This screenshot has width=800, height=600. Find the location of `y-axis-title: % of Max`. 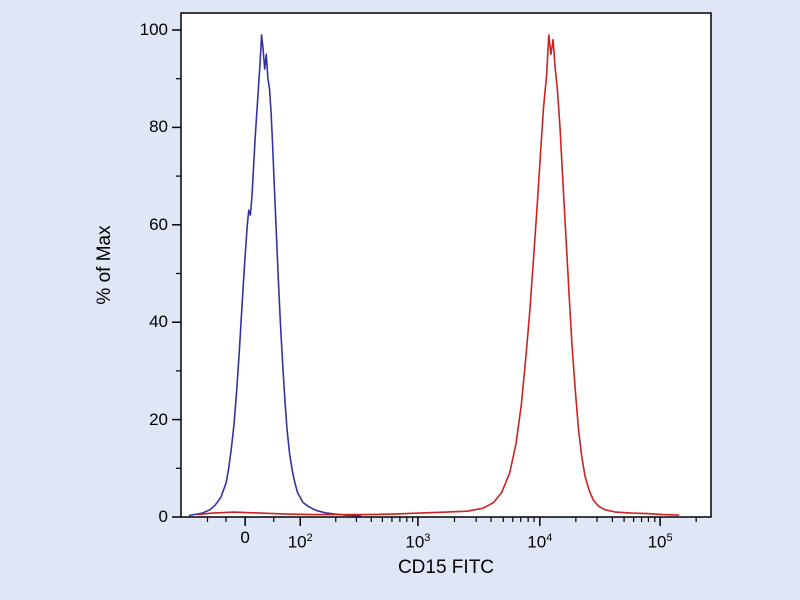

y-axis-title: % of Max is located at coordinates (104, 265).